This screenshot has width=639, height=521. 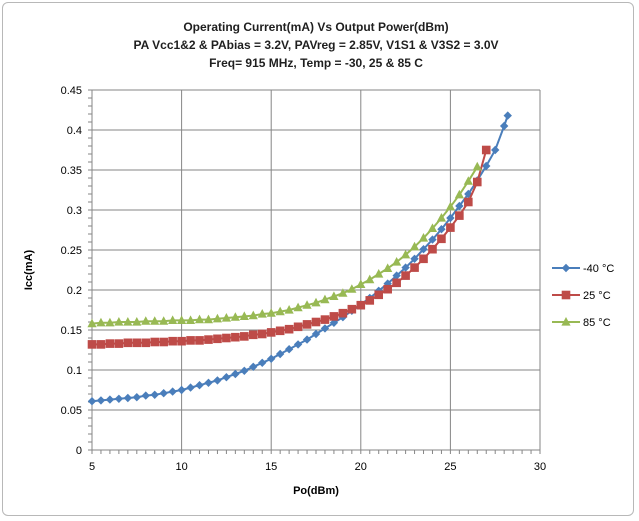 I want to click on x-tick-label: 5, so click(x=92, y=467).